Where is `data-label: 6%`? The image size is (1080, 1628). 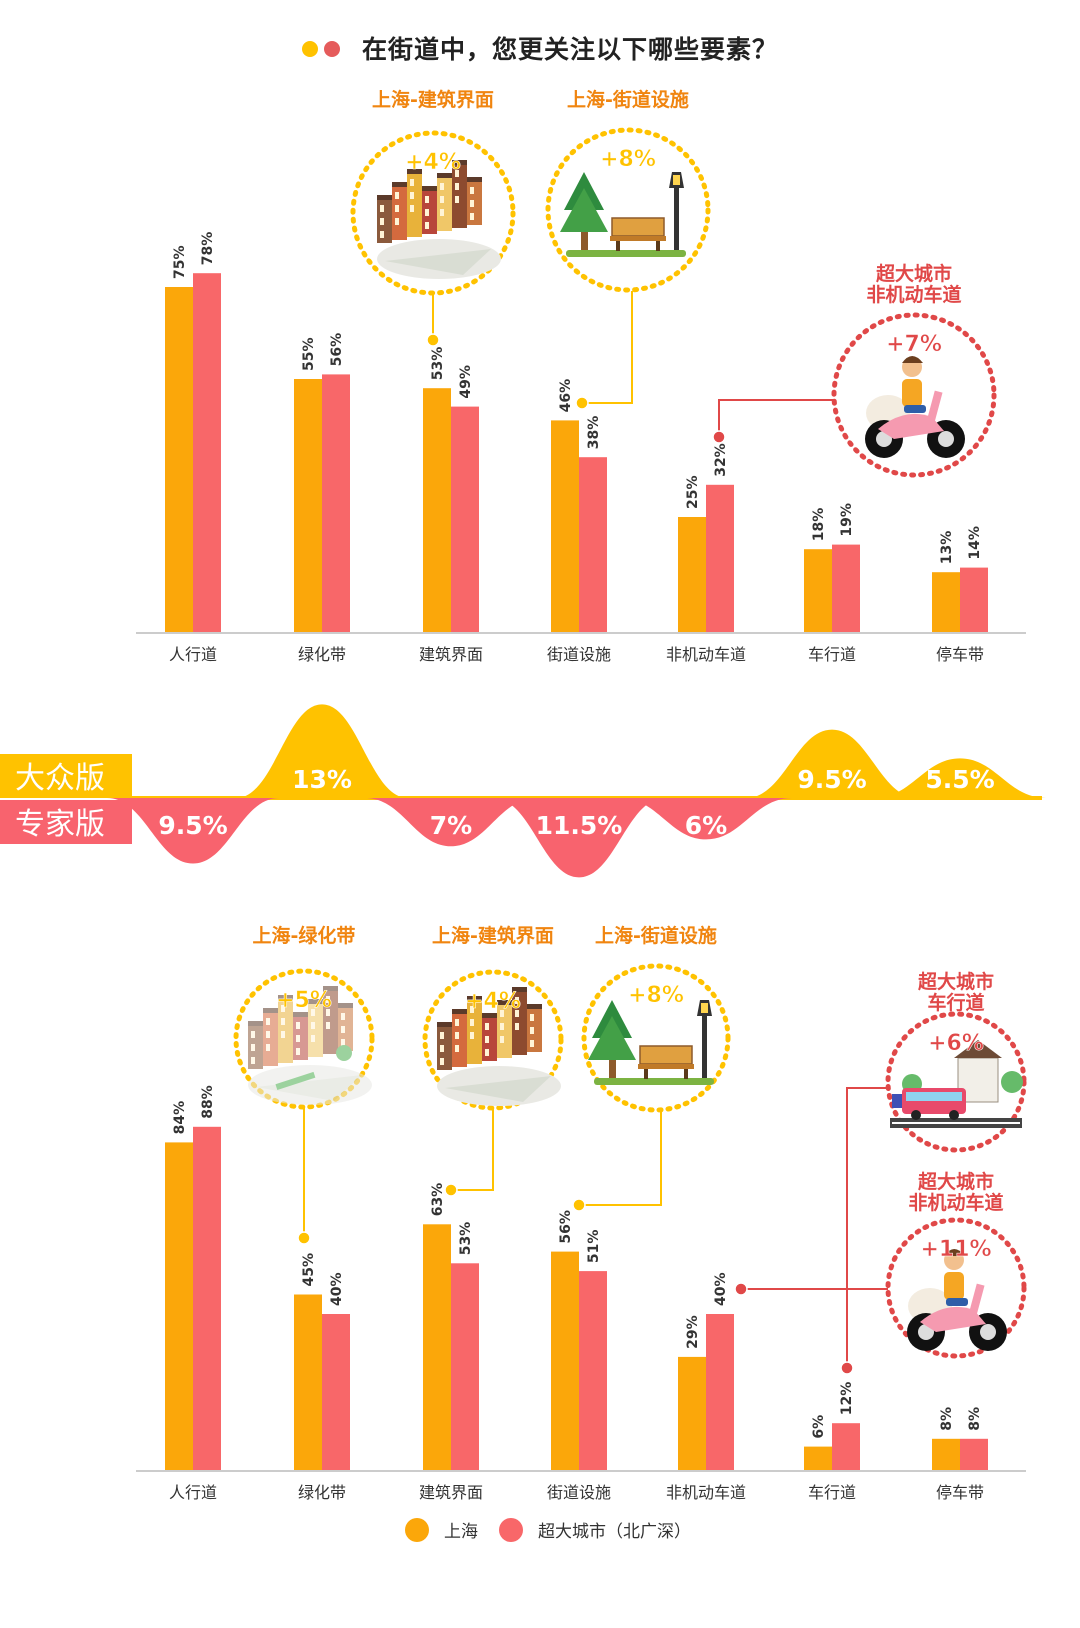 data-label: 6% is located at coordinates (819, 1427).